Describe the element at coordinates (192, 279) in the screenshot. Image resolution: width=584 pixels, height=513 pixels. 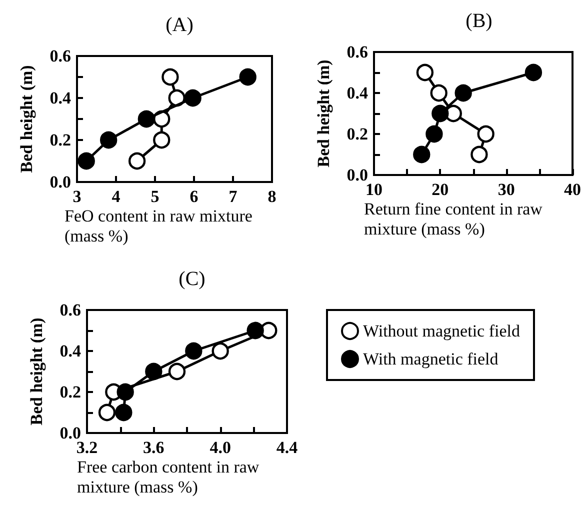
I see `chart-title: (C)` at that location.